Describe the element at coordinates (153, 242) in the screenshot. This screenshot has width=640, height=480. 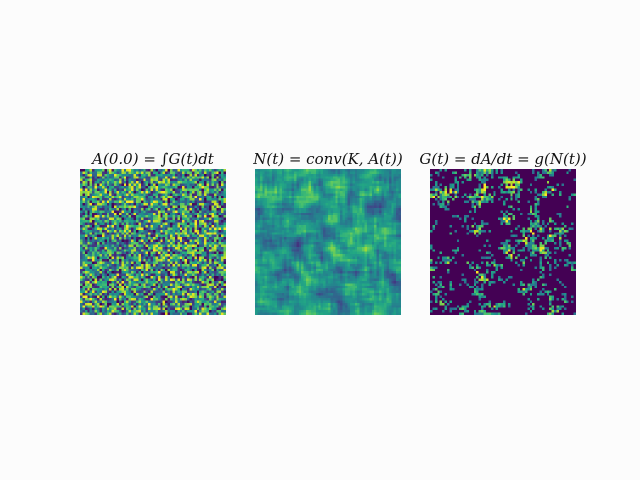
I see `heatmap-a` at that location.